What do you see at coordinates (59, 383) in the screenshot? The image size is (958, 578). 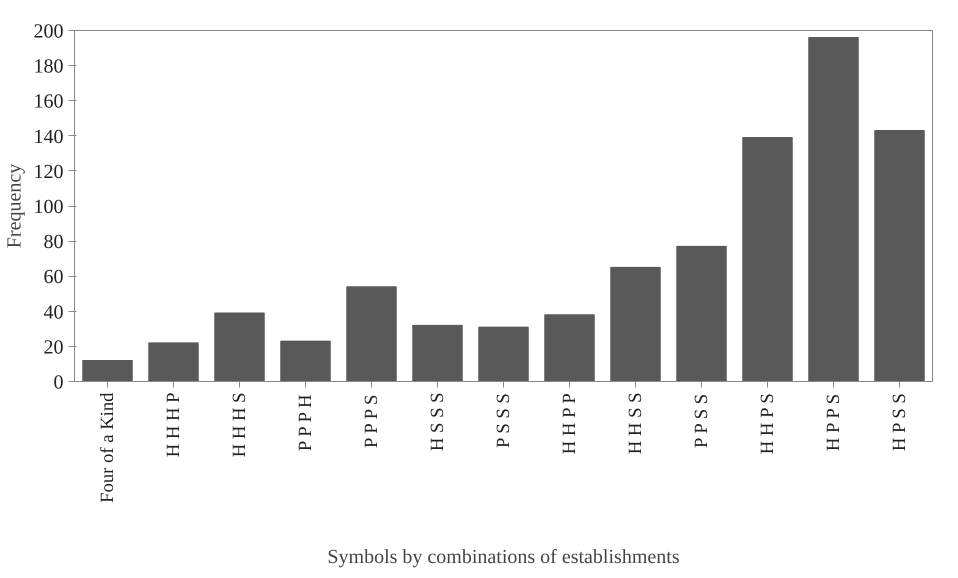 I see `y-tick-label: 0` at bounding box center [59, 383].